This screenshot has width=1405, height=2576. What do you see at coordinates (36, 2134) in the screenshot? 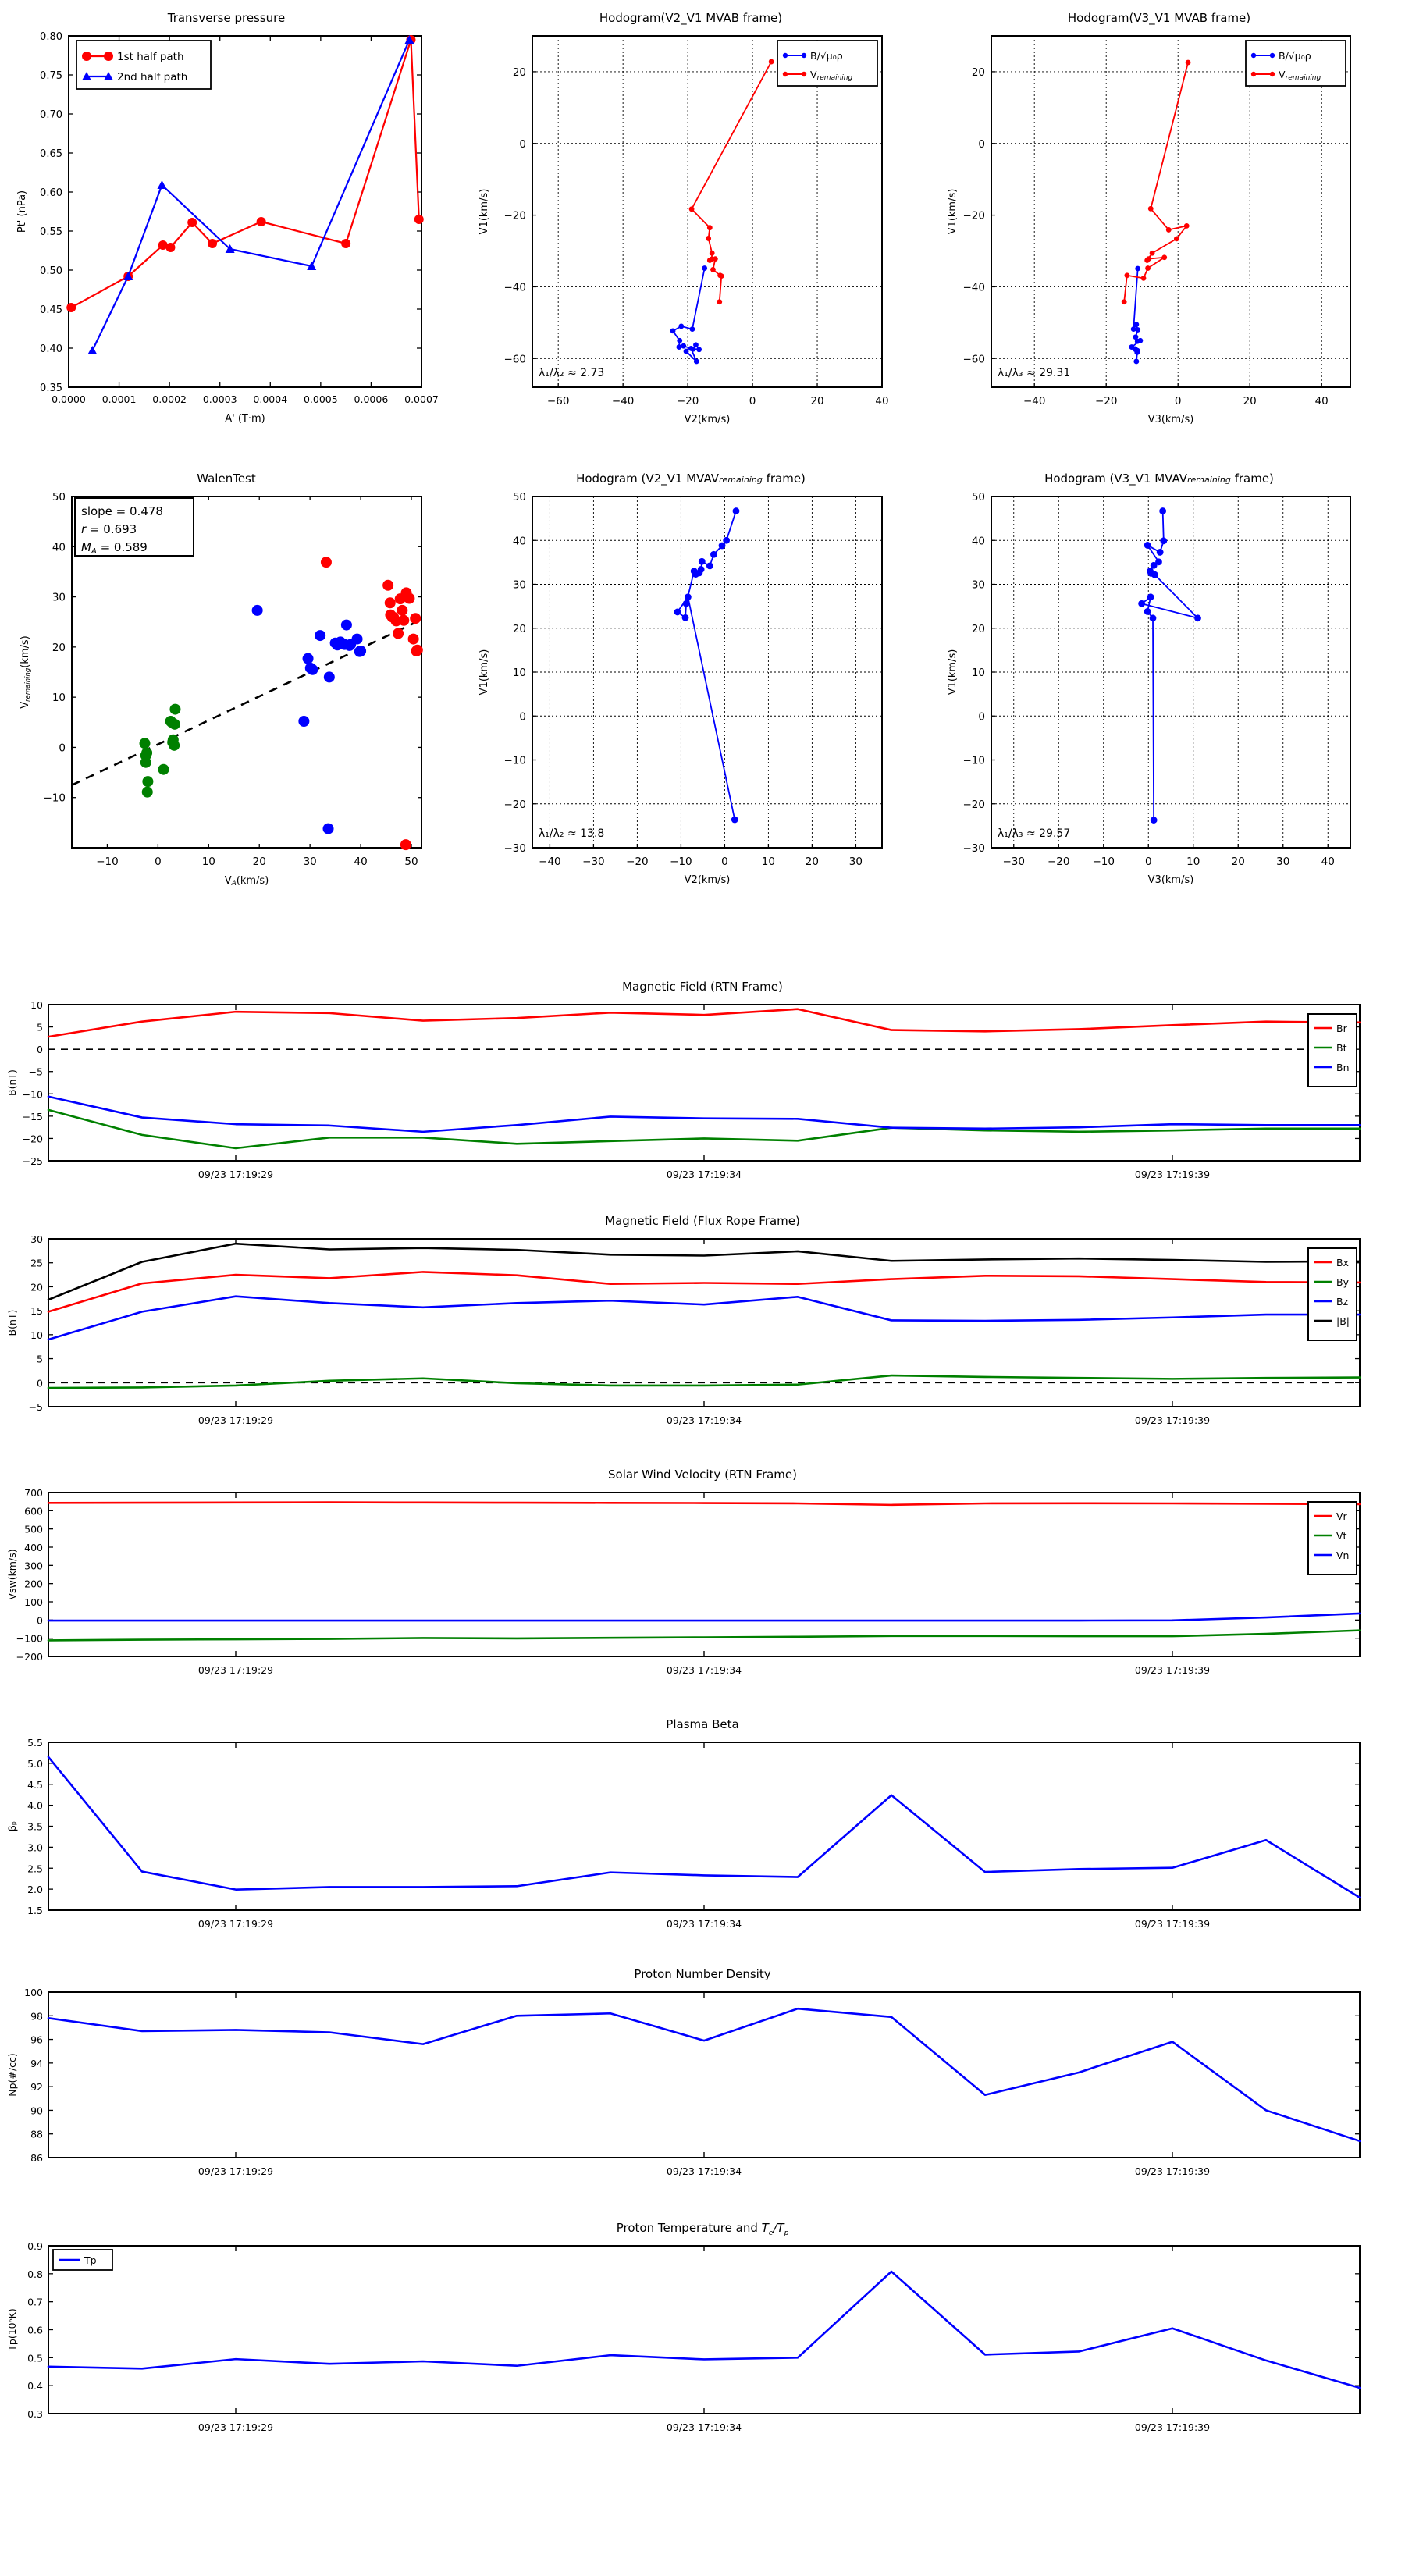
I see `y-tick-label: 88` at bounding box center [36, 2134].